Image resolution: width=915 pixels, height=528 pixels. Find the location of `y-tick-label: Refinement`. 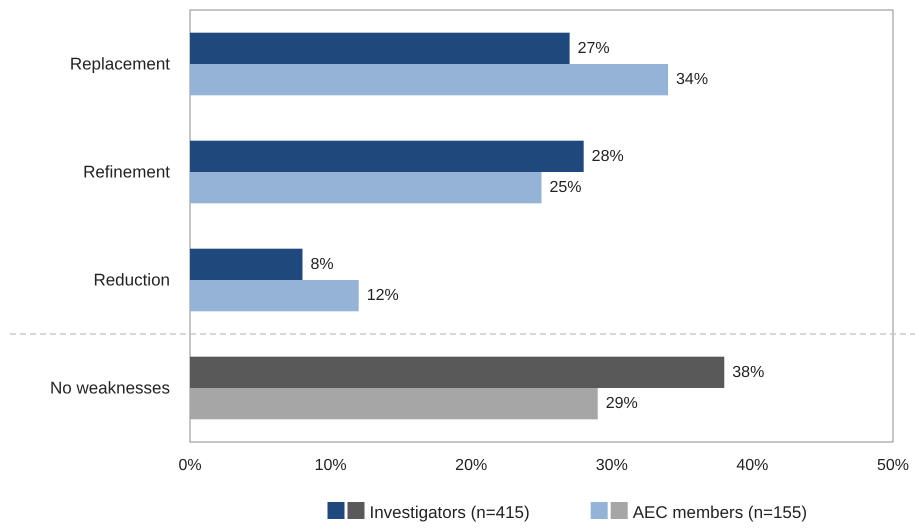

y-tick-label: Refinement is located at coordinates (126, 172).